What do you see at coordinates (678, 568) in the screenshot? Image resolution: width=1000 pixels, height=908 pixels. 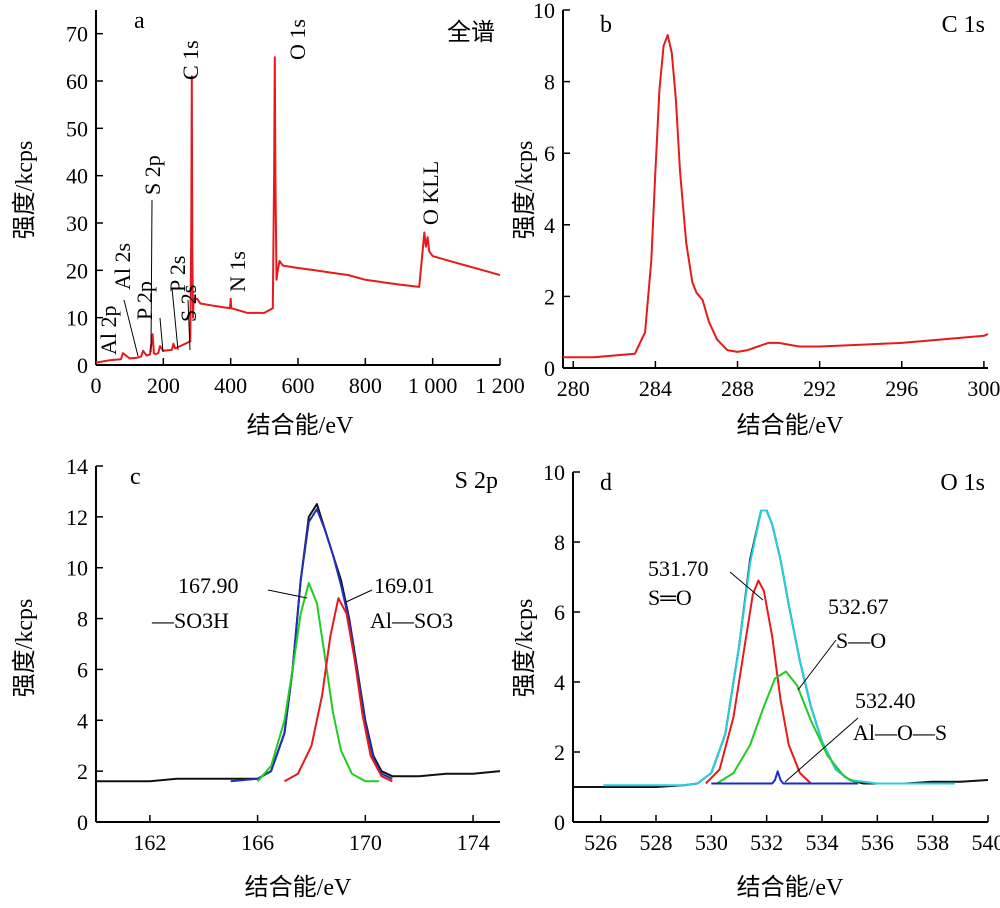 I see `annotation-d-value-1: 531.70` at bounding box center [678, 568].